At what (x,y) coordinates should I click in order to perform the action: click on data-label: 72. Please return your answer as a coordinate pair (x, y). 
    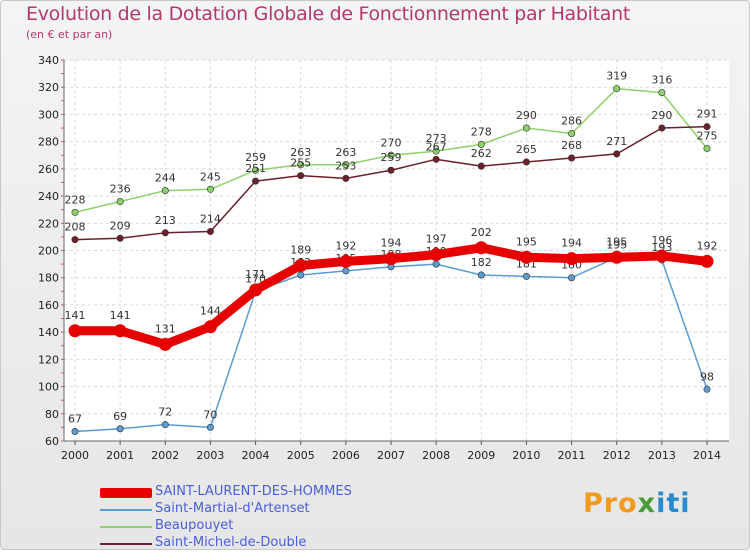
    Looking at the image, I should click on (165, 412).